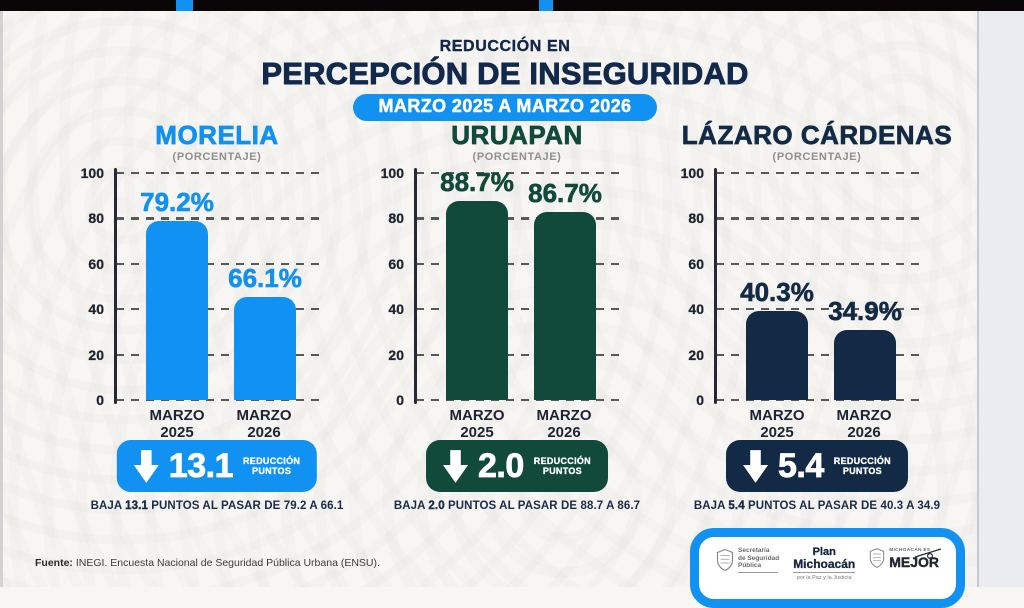  Describe the element at coordinates (865, 347) in the screenshot. I see `bar-marzo-2026: 34.9%` at that location.